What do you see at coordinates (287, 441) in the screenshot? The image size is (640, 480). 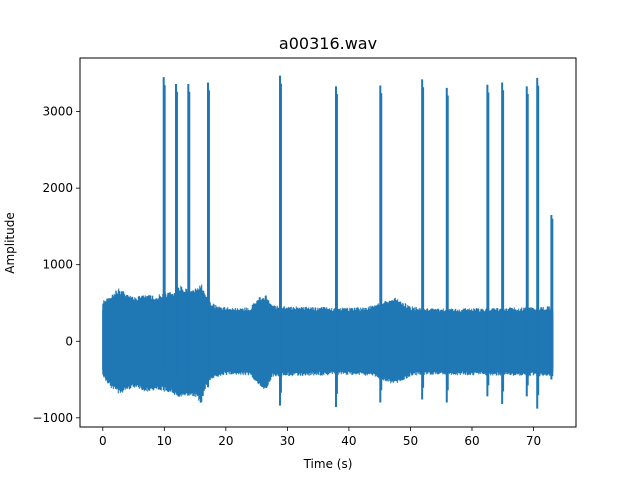 I see `x-tick-label: 30` at bounding box center [287, 441].